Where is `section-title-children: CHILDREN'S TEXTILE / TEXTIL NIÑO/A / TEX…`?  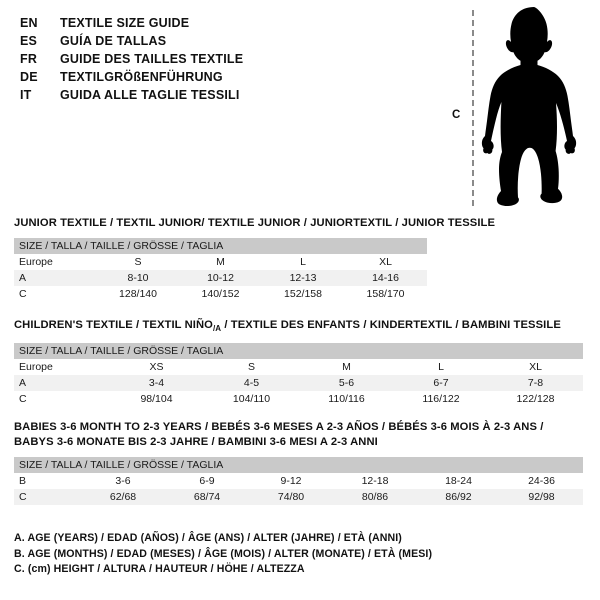 section-title-children: CHILDREN'S TEXTILE / TEXTIL NIÑO/A / TEX… is located at coordinates (298, 327).